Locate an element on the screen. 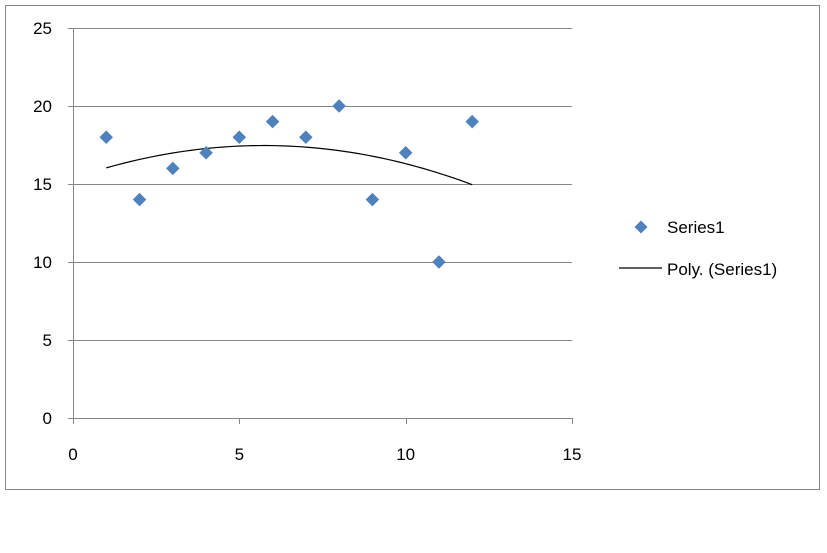 This screenshot has height=553, width=827. legend: Series1 Poly. (Series1) is located at coordinates (698, 248).